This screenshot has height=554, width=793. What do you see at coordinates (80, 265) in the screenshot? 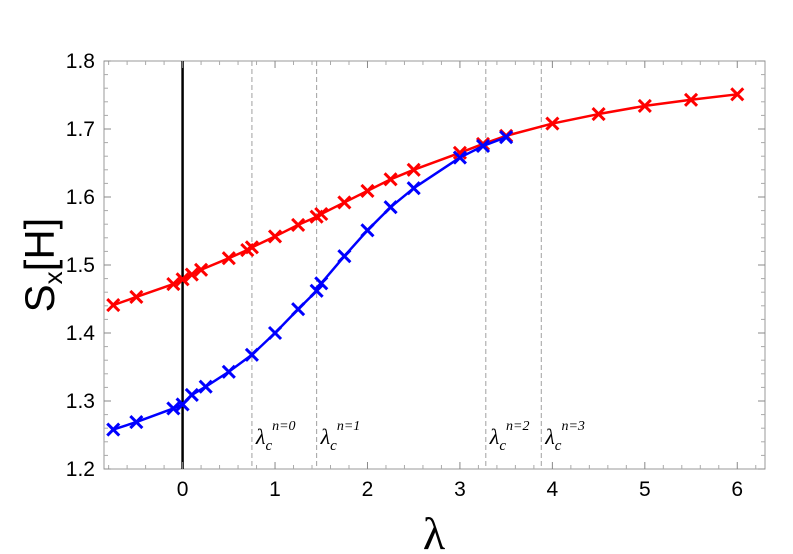
I see `y-tick-label: 1.5` at bounding box center [80, 265].